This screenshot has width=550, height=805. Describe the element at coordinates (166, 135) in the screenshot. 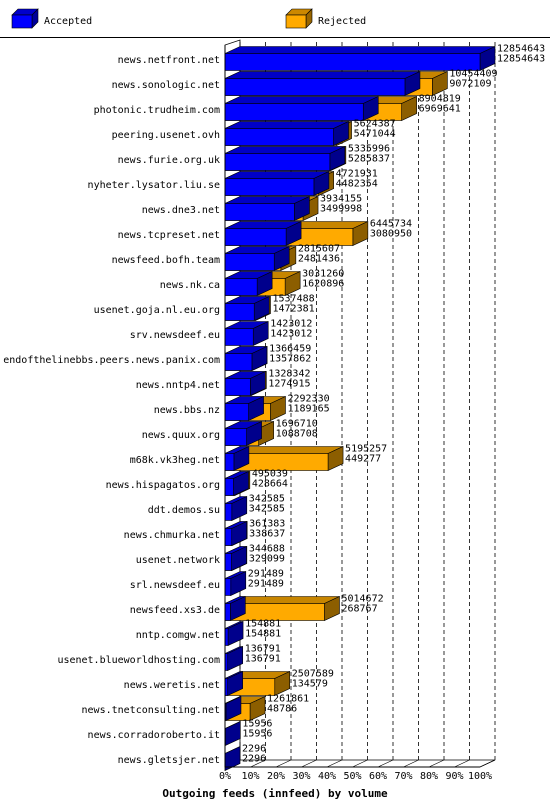

I see `category-label: peering.usenet.ovh` at that location.